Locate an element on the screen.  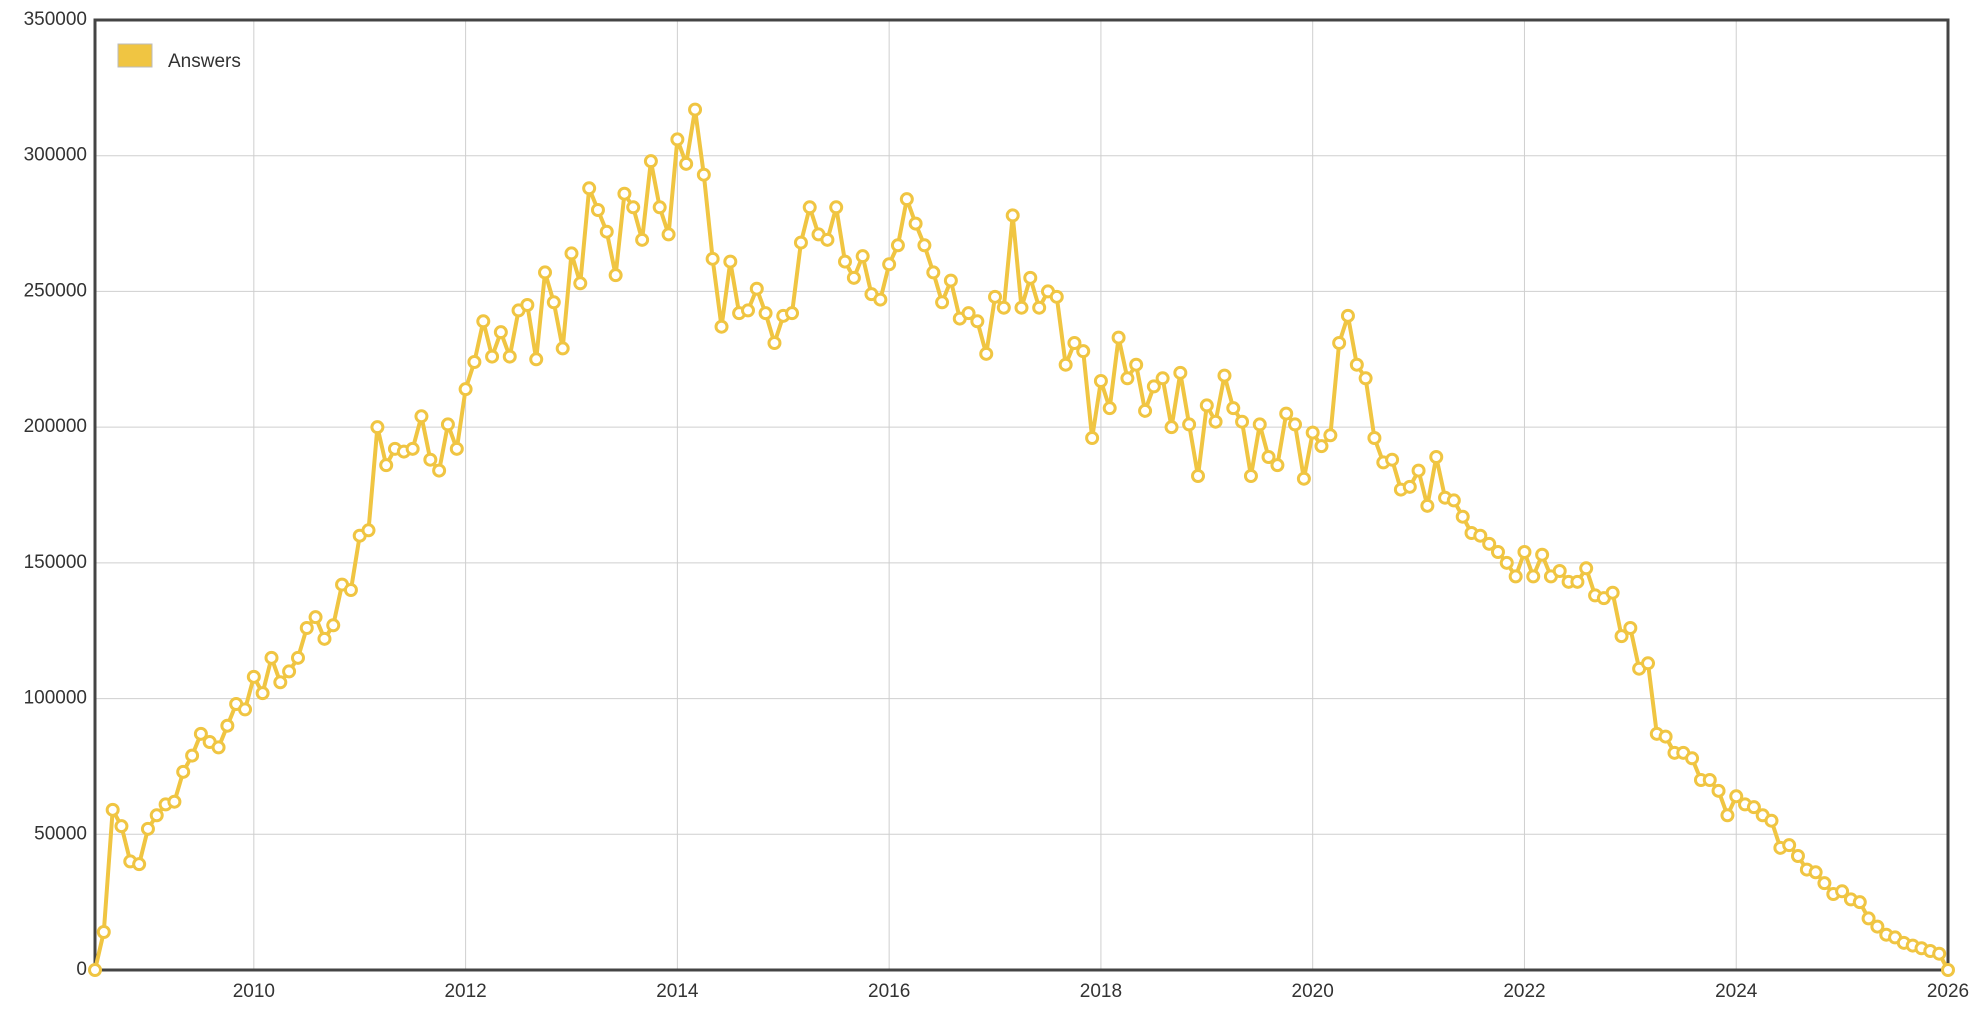
y-tick-label: 350000 is located at coordinates (55, 19).